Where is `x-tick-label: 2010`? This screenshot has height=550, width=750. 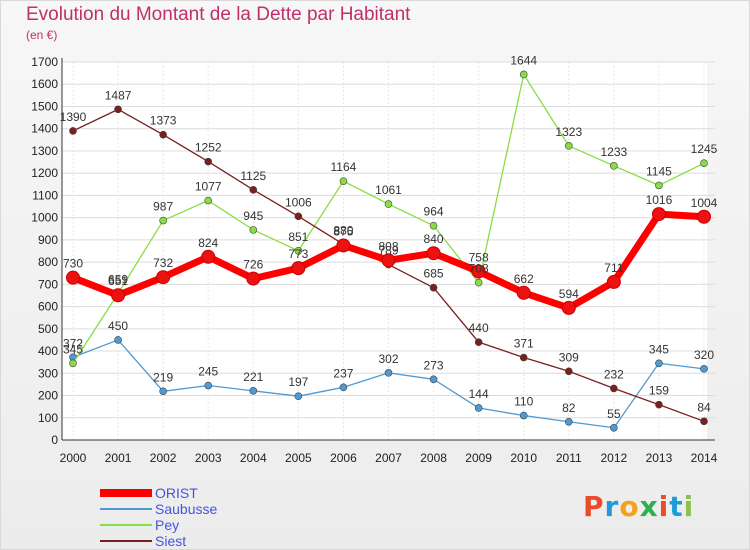 x-tick-label: 2010 is located at coordinates (523, 458).